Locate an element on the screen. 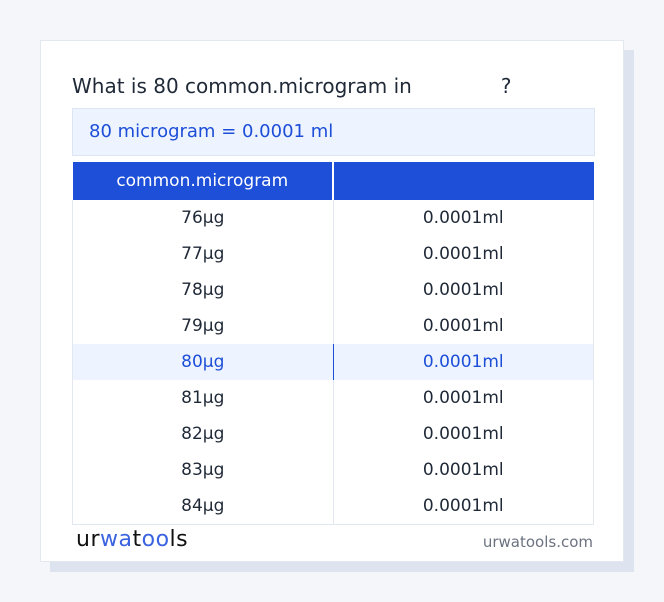 The width and height of the screenshot is (664, 602). unit-cell: 78µg is located at coordinates (203, 290).